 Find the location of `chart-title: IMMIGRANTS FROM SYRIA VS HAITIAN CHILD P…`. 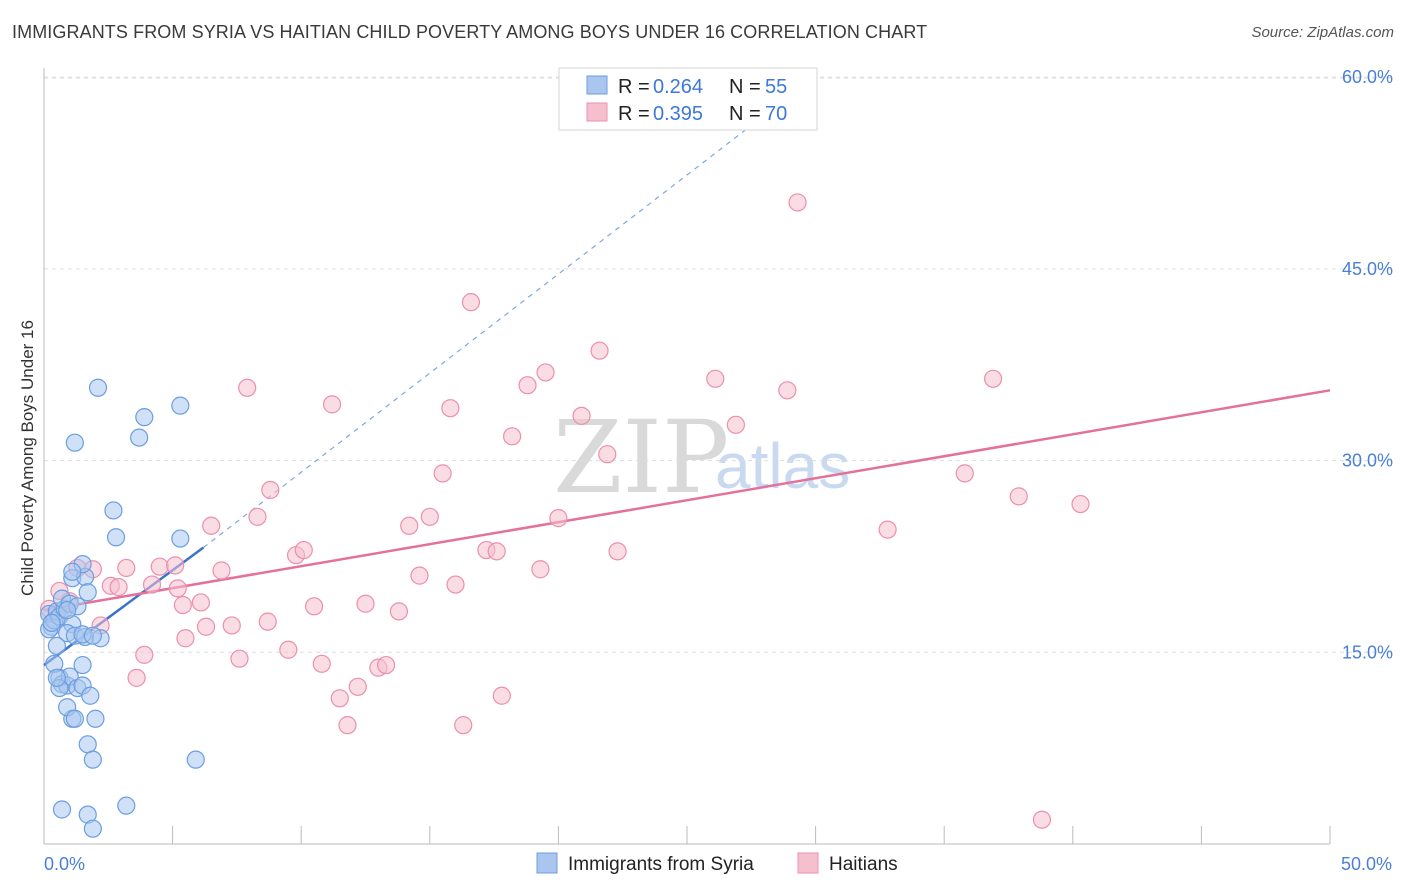

chart-title: IMMIGRANTS FROM SYRIA VS HAITIAN CHILD P… is located at coordinates (470, 32).